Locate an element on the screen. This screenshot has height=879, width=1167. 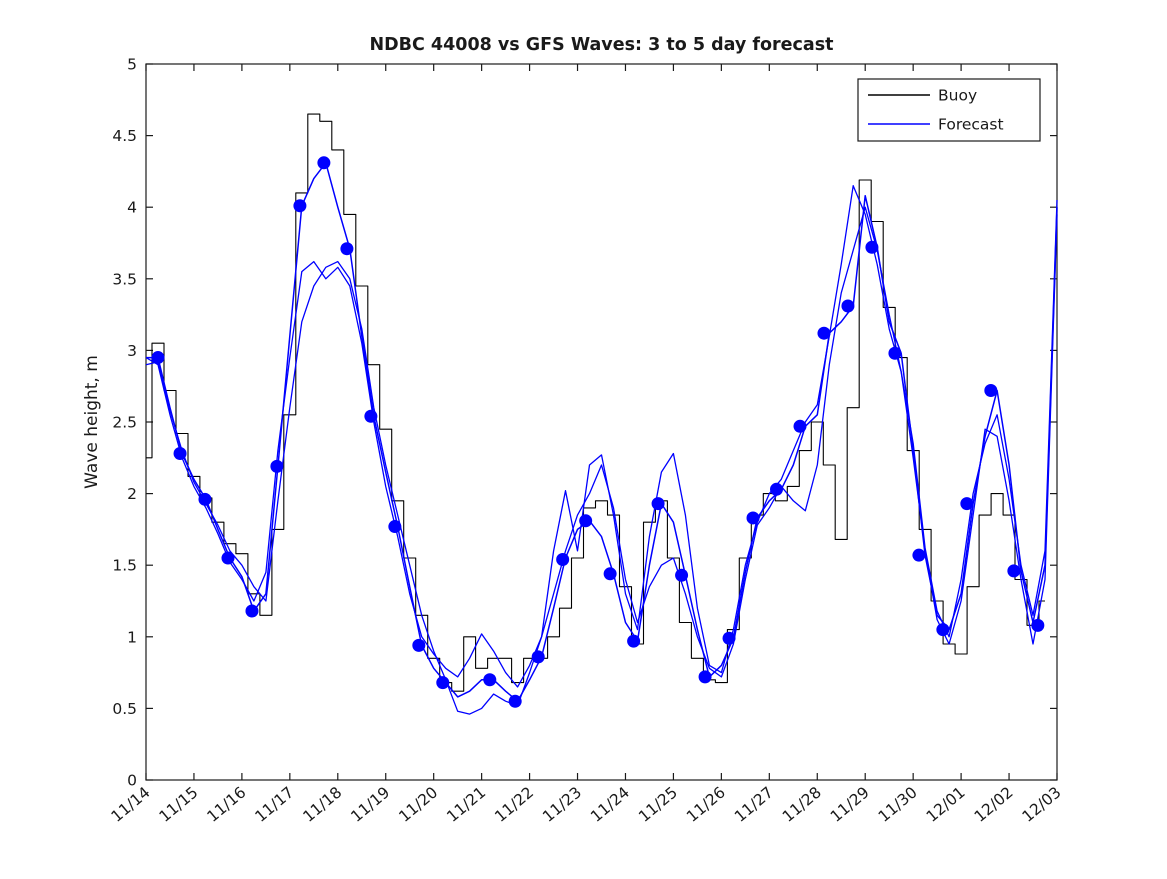
y-tick-label: 3 is located at coordinates (132, 351).